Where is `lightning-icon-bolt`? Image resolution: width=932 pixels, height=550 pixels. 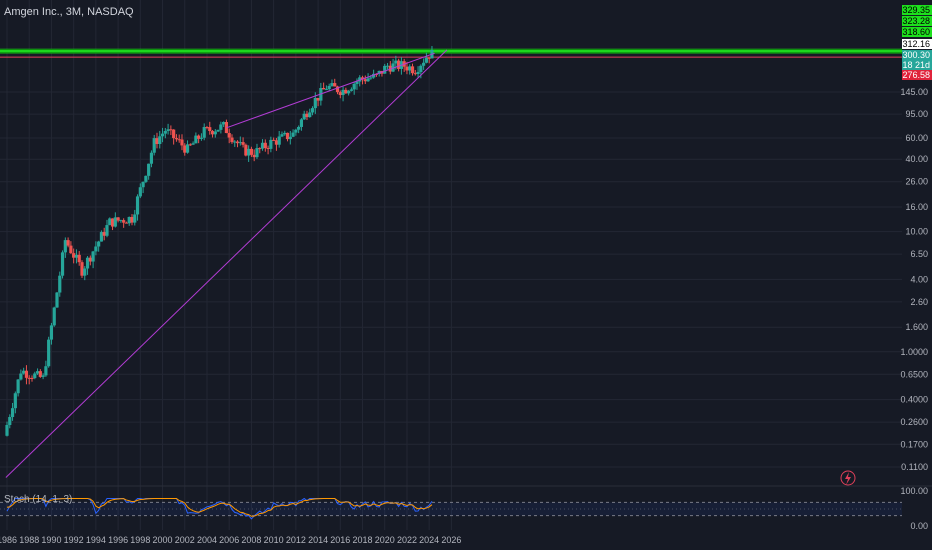
lightning-icon-bolt is located at coordinates (848, 478).